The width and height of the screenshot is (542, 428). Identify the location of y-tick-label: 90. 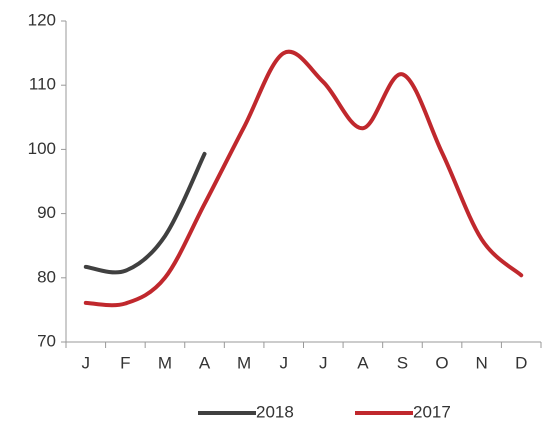
(46, 212).